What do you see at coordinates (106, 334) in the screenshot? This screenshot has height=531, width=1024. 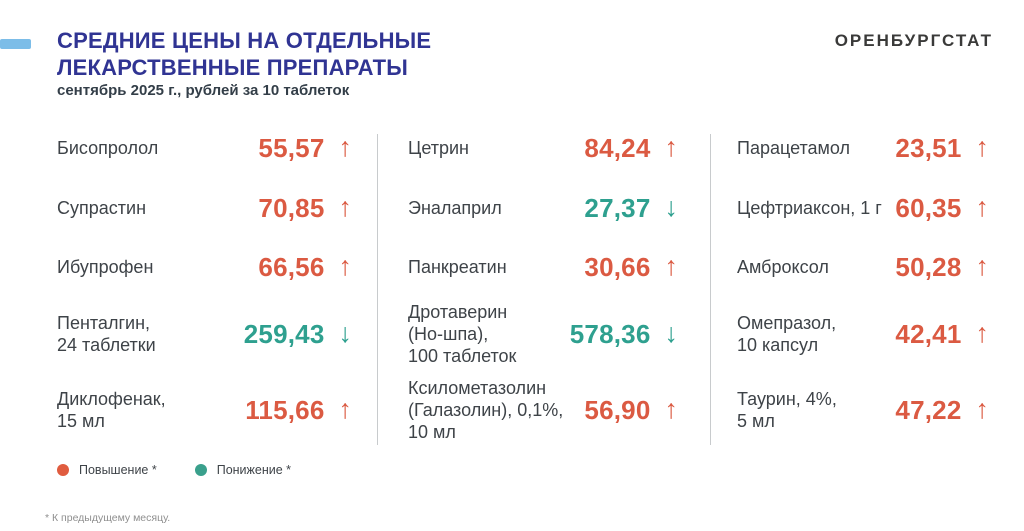 I see `drug-name: Пенталгин, 24 таблетки` at bounding box center [106, 334].